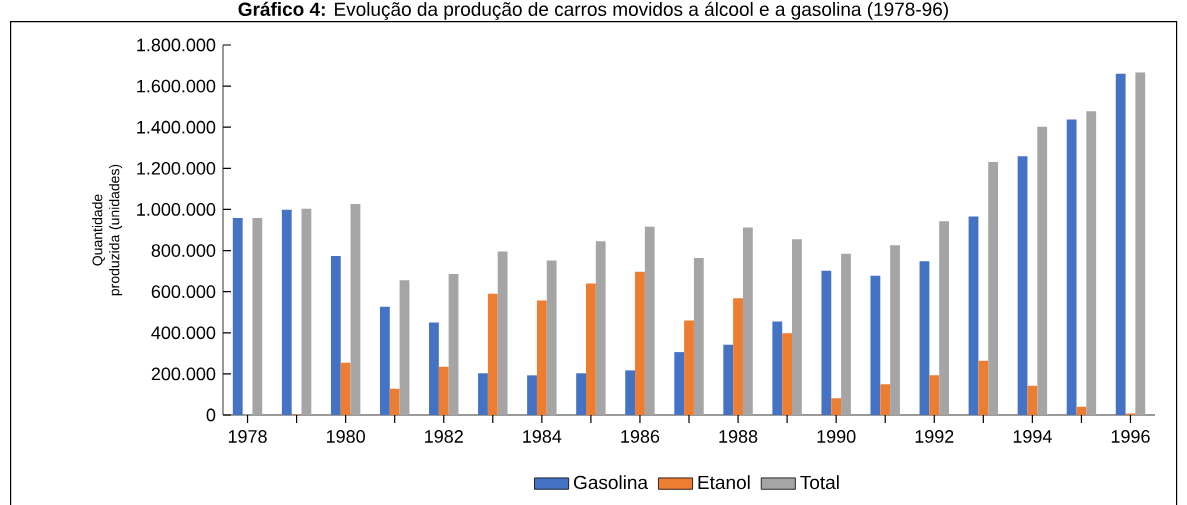  What do you see at coordinates (176, 127) in the screenshot?
I see `y-tick-label: 1.400.000` at bounding box center [176, 127].